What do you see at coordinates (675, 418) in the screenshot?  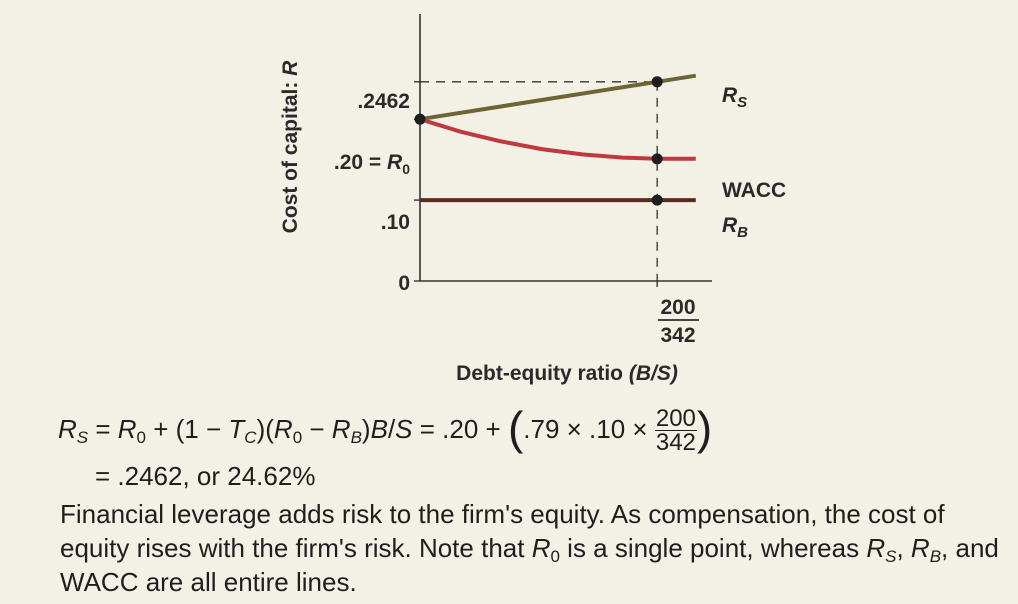 I see `equation-fraction-num: 200` at bounding box center [675, 418].